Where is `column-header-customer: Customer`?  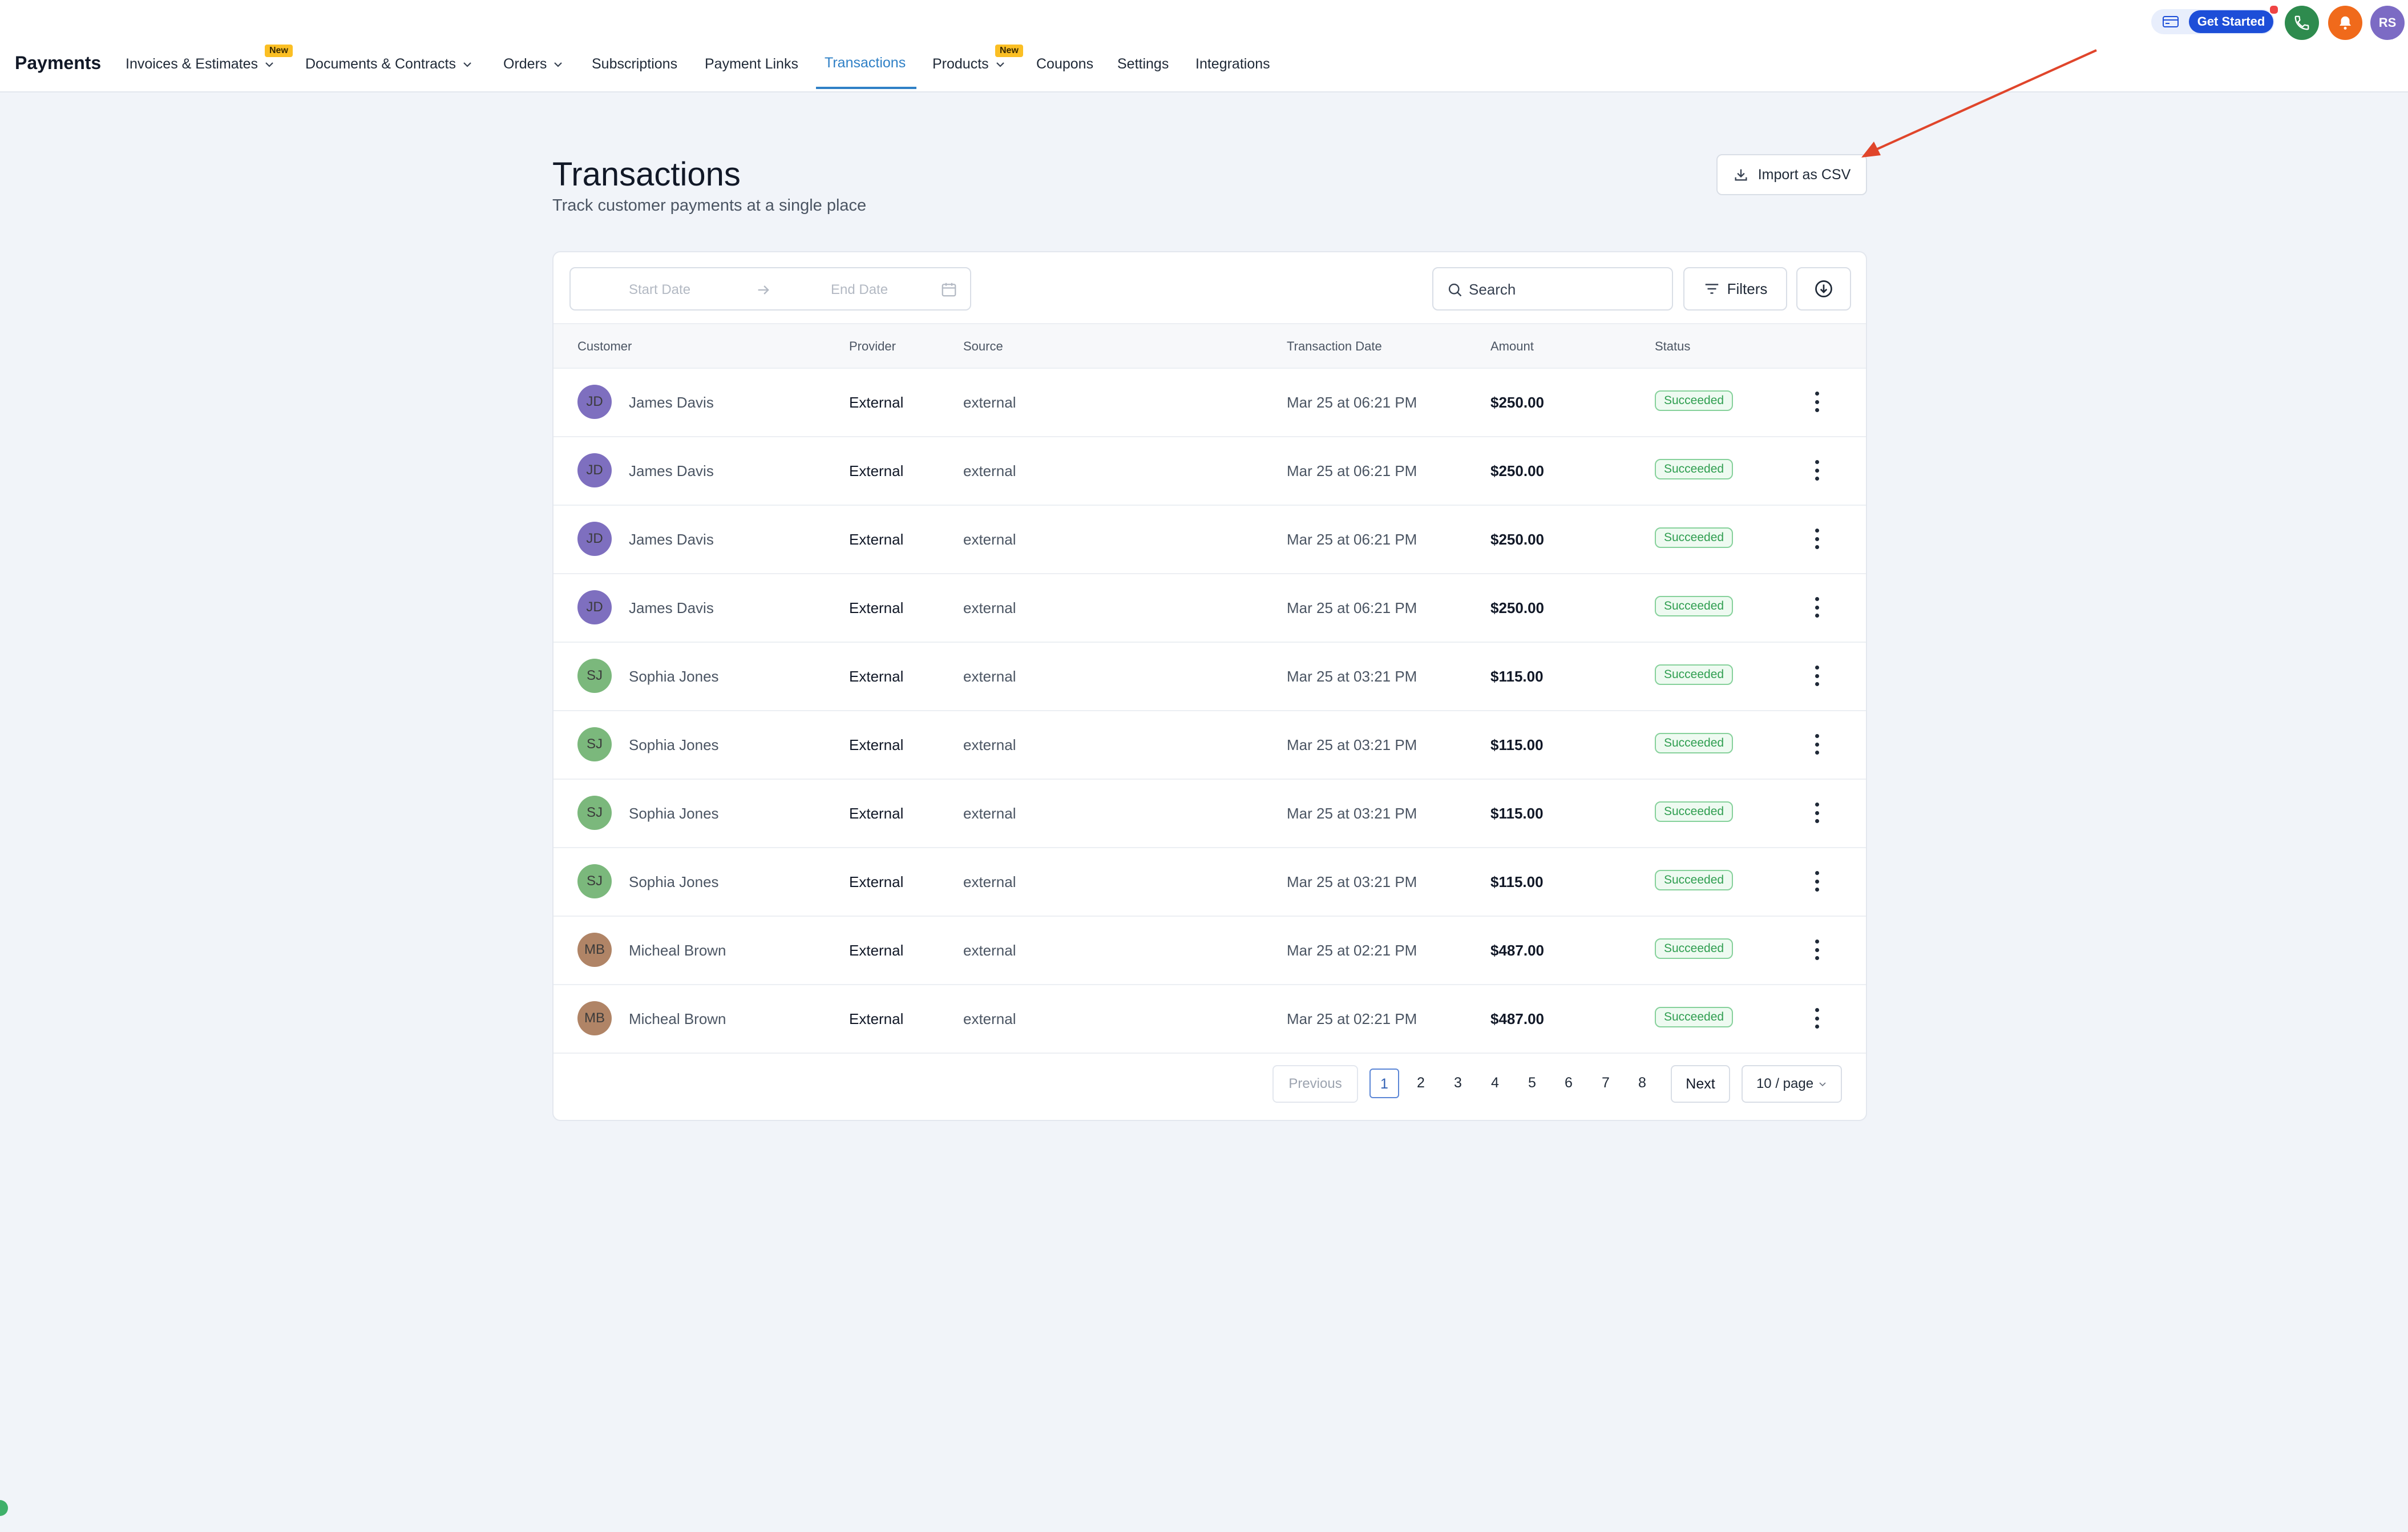
column-header-customer: Customer is located at coordinates (604, 346).